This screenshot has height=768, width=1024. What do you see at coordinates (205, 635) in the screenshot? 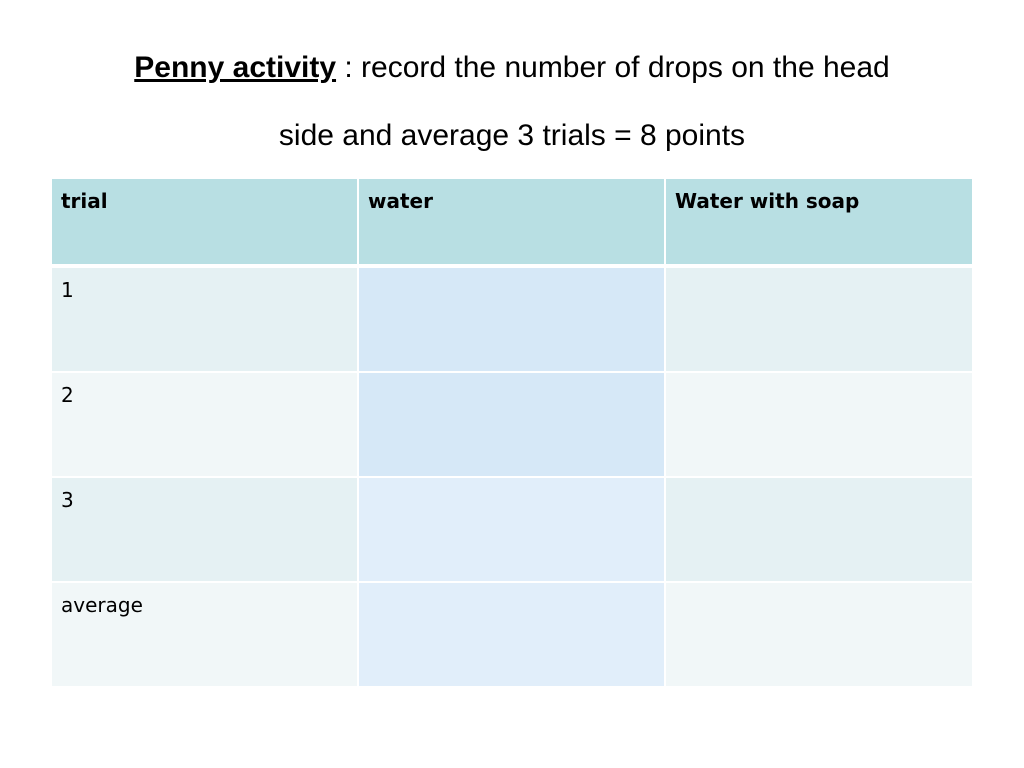
I see `cell-trial: average` at bounding box center [205, 635].